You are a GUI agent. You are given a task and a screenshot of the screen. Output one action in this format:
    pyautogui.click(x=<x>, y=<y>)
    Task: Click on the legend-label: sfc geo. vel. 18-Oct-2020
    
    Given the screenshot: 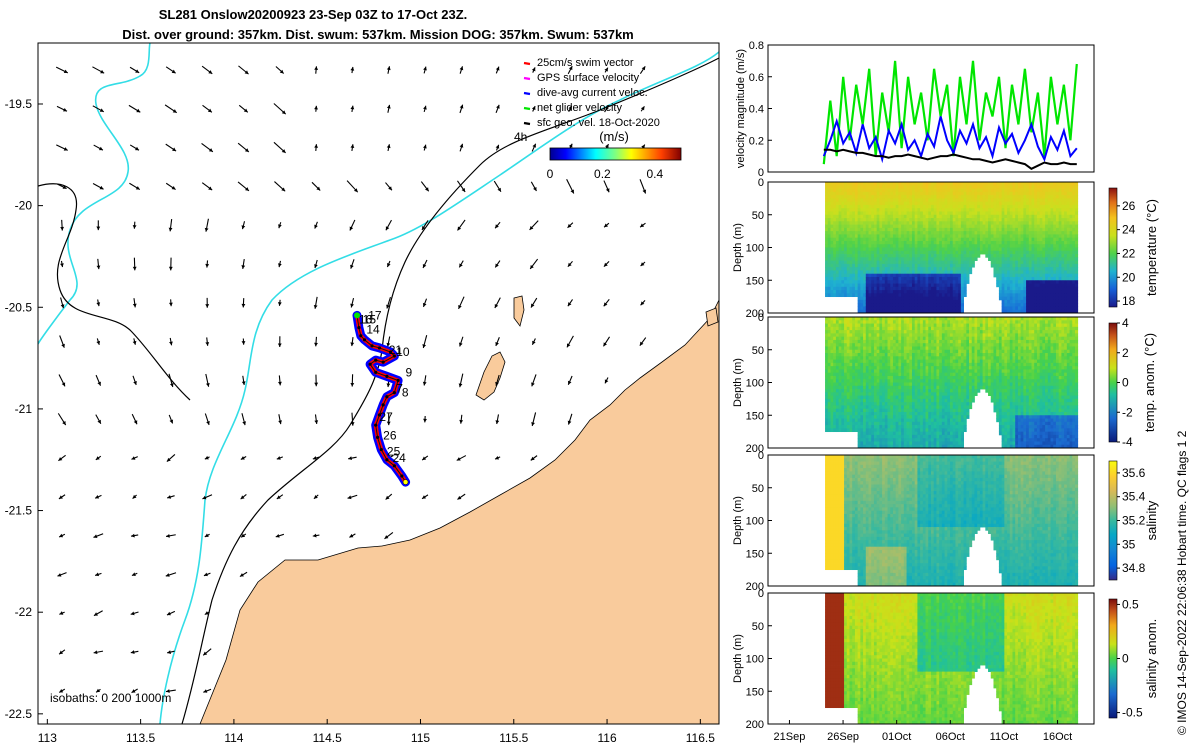 What is the action you would take?
    pyautogui.click(x=598, y=123)
    